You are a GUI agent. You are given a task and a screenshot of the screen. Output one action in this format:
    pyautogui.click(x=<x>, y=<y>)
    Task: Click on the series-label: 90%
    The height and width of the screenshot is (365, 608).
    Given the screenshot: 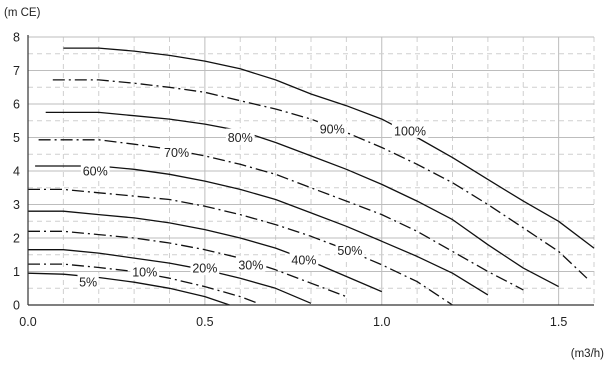 What is the action you would take?
    pyautogui.click(x=332, y=130)
    